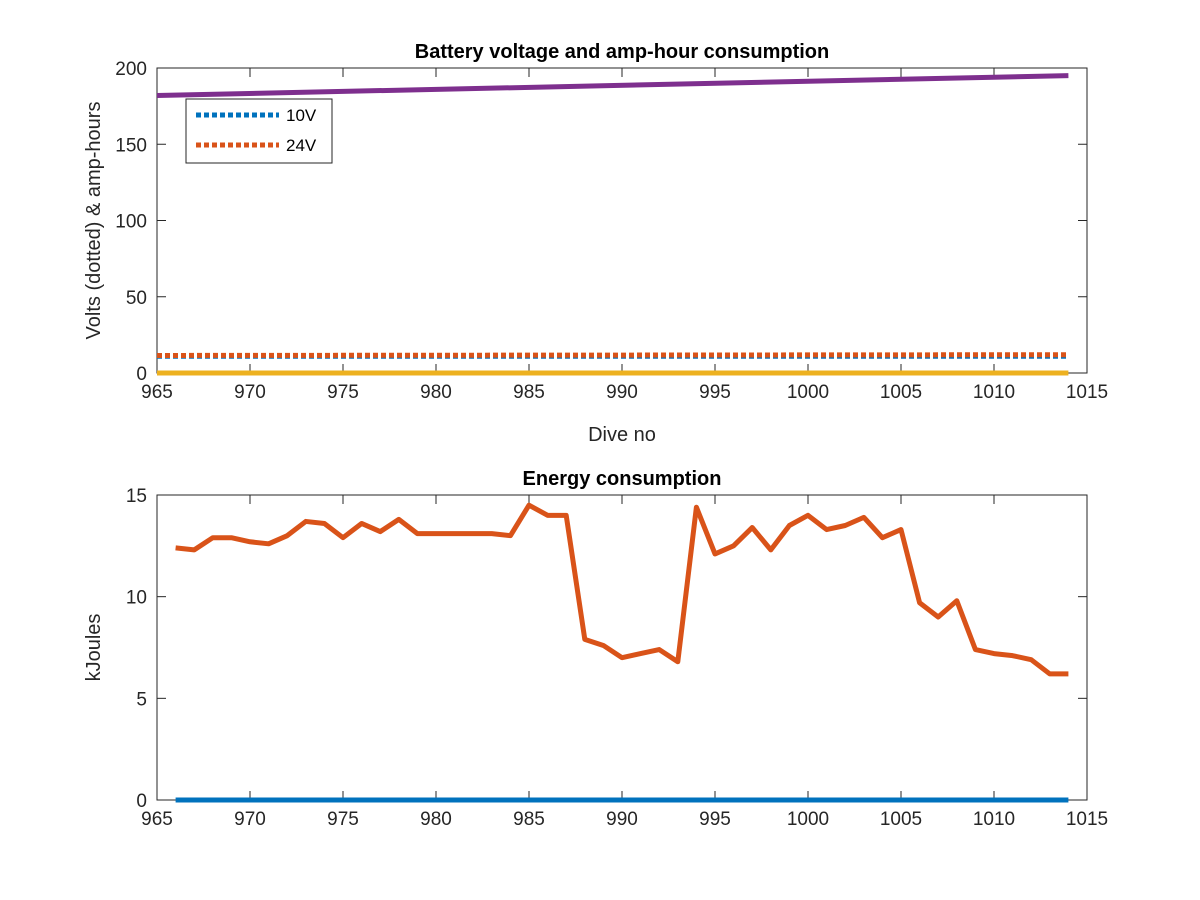 The height and width of the screenshot is (900, 1200). Describe the element at coordinates (131, 145) in the screenshot. I see `y-tick-label: 150` at that location.